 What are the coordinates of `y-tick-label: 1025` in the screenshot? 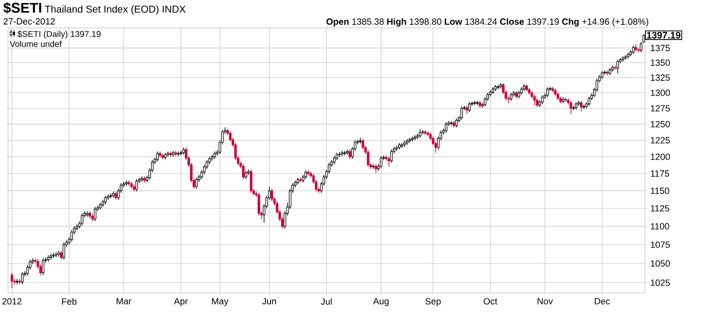 It's located at (660, 283).